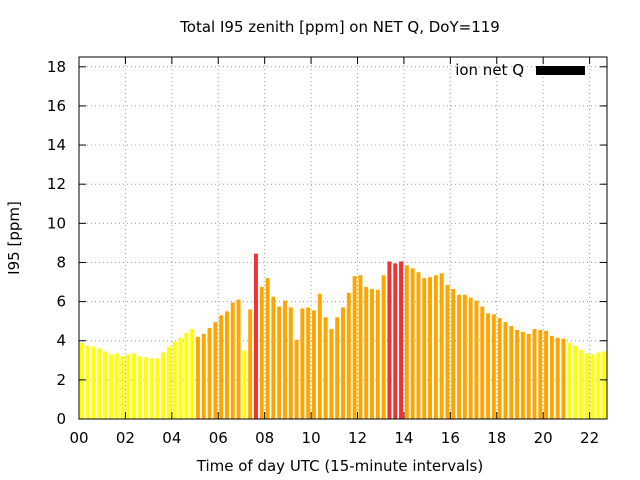 Image resolution: width=640 pixels, height=480 pixels. What do you see at coordinates (56, 106) in the screenshot?
I see `y-tick-label: 16` at bounding box center [56, 106].